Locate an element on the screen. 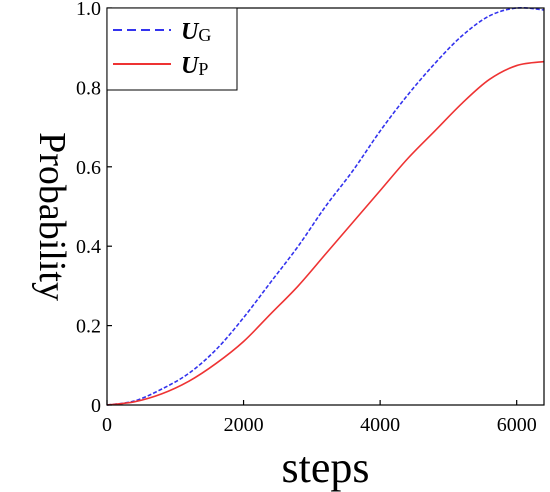  y-tick-label: 0 is located at coordinates (96, 406).